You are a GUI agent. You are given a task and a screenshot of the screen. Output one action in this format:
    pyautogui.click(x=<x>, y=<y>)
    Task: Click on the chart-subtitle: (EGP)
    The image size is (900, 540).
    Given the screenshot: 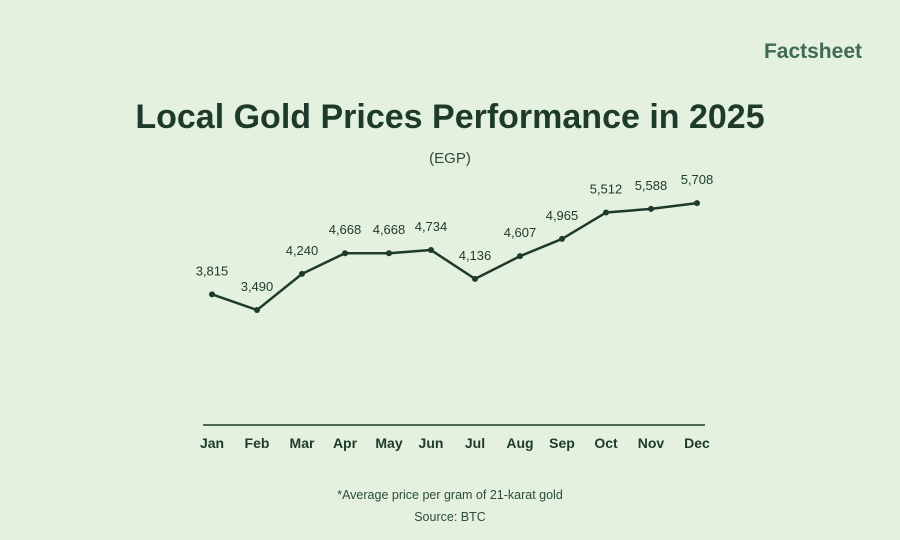 What is the action you would take?
    pyautogui.click(x=450, y=158)
    